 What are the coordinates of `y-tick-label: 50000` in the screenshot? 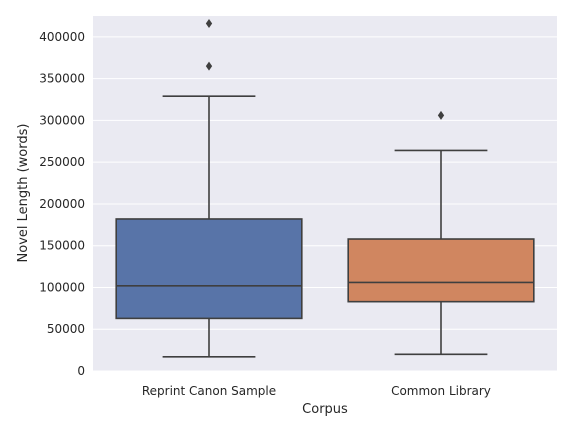 It's located at (66, 329).